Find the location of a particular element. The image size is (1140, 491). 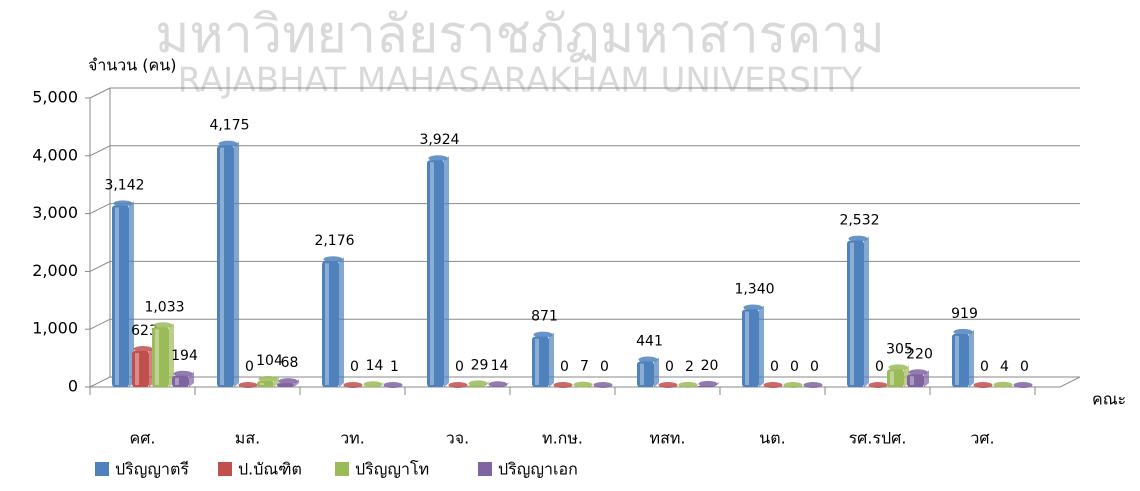

x-tick-label: วศ. is located at coordinates (982, 438).